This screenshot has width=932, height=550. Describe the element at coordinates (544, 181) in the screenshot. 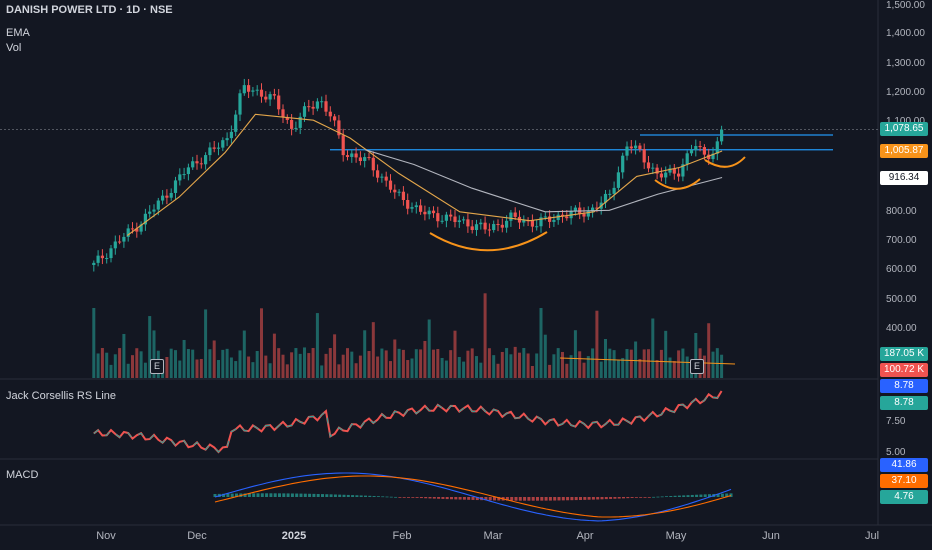

I see `ema-long-line` at that location.